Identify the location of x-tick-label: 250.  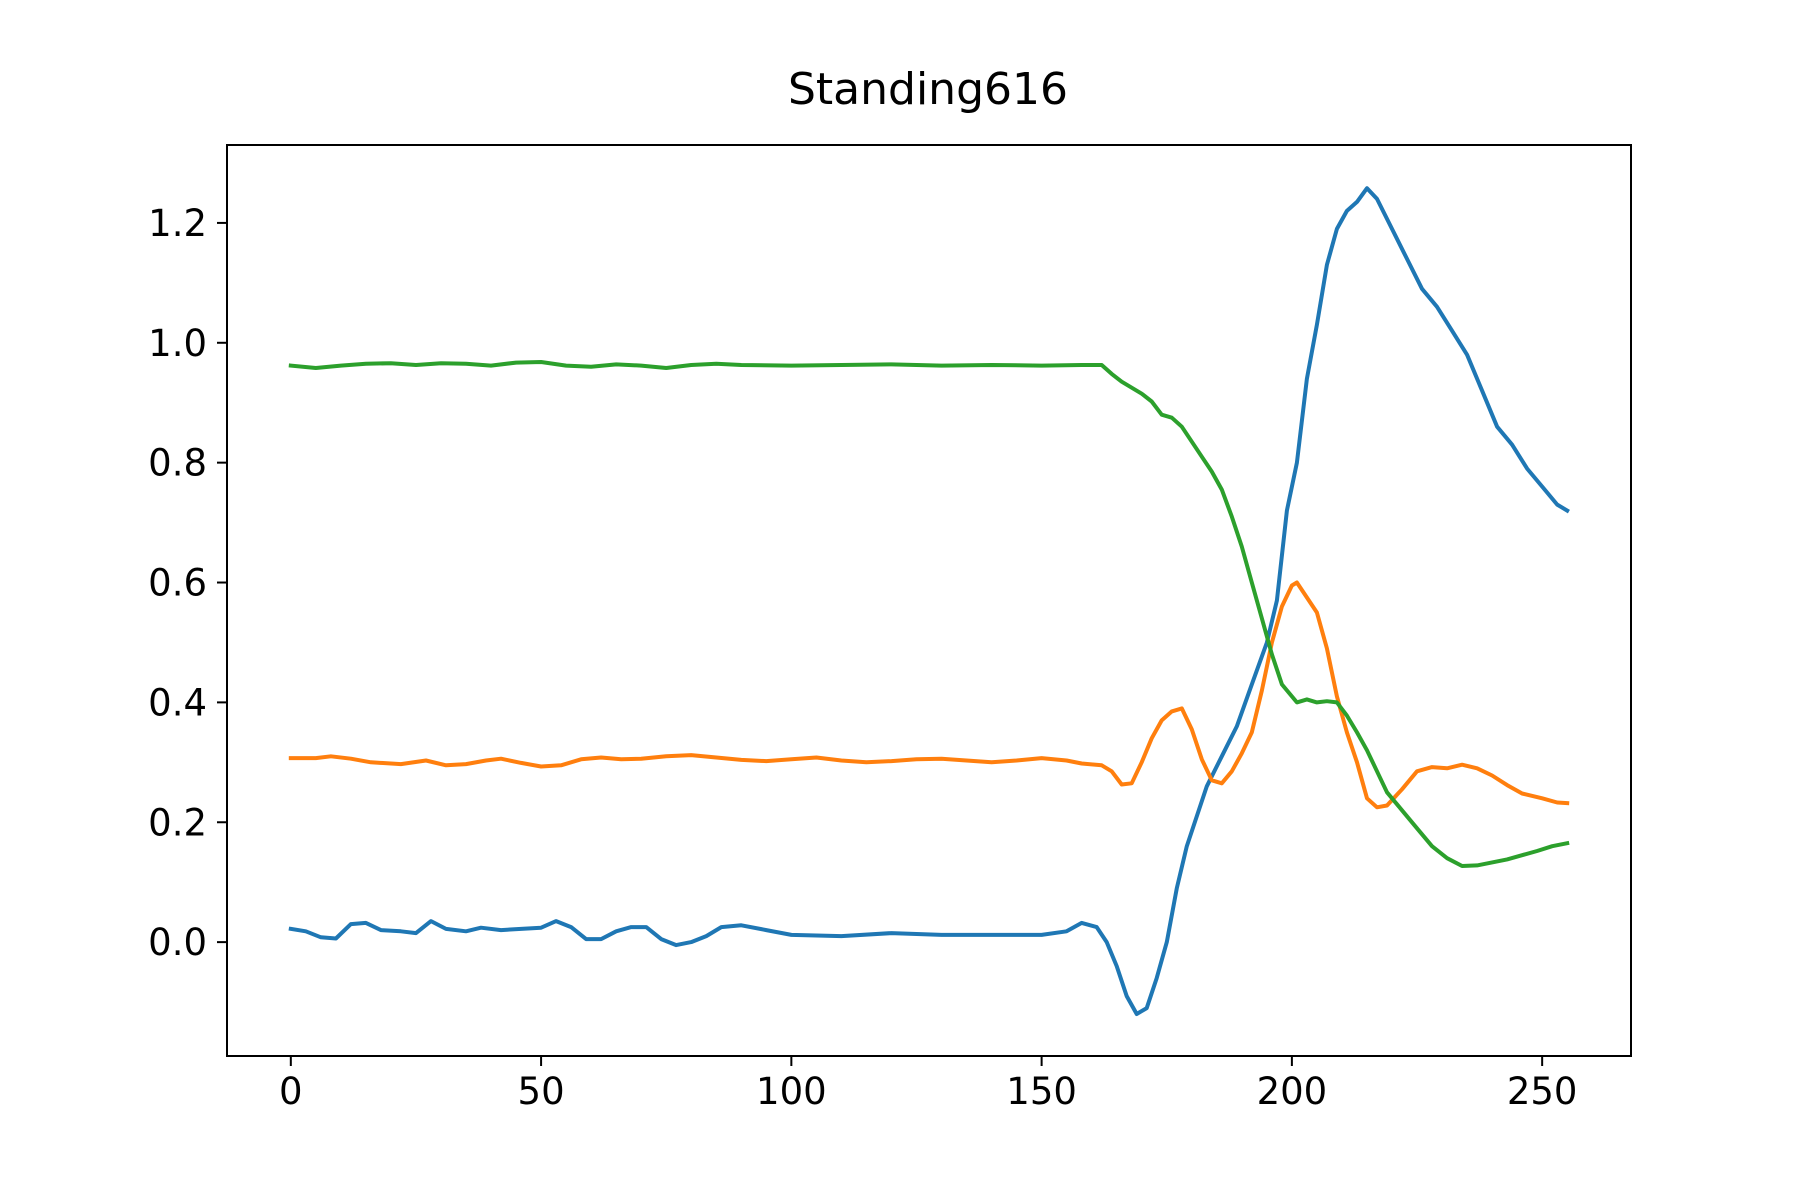
(1542, 1091).